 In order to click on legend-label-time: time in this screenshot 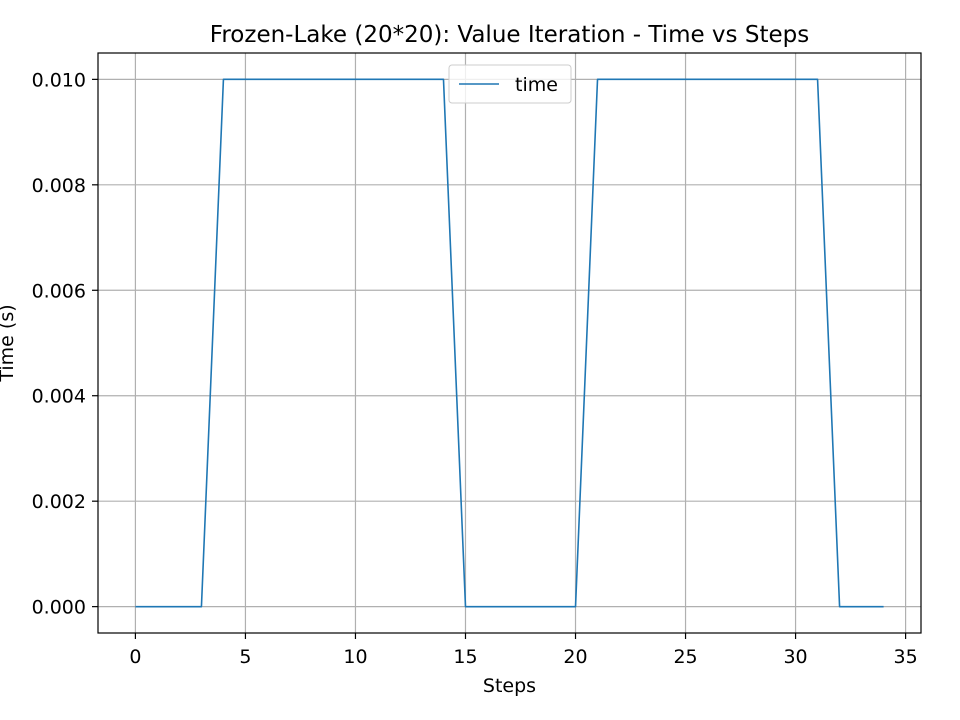, I will do `click(536, 85)`.